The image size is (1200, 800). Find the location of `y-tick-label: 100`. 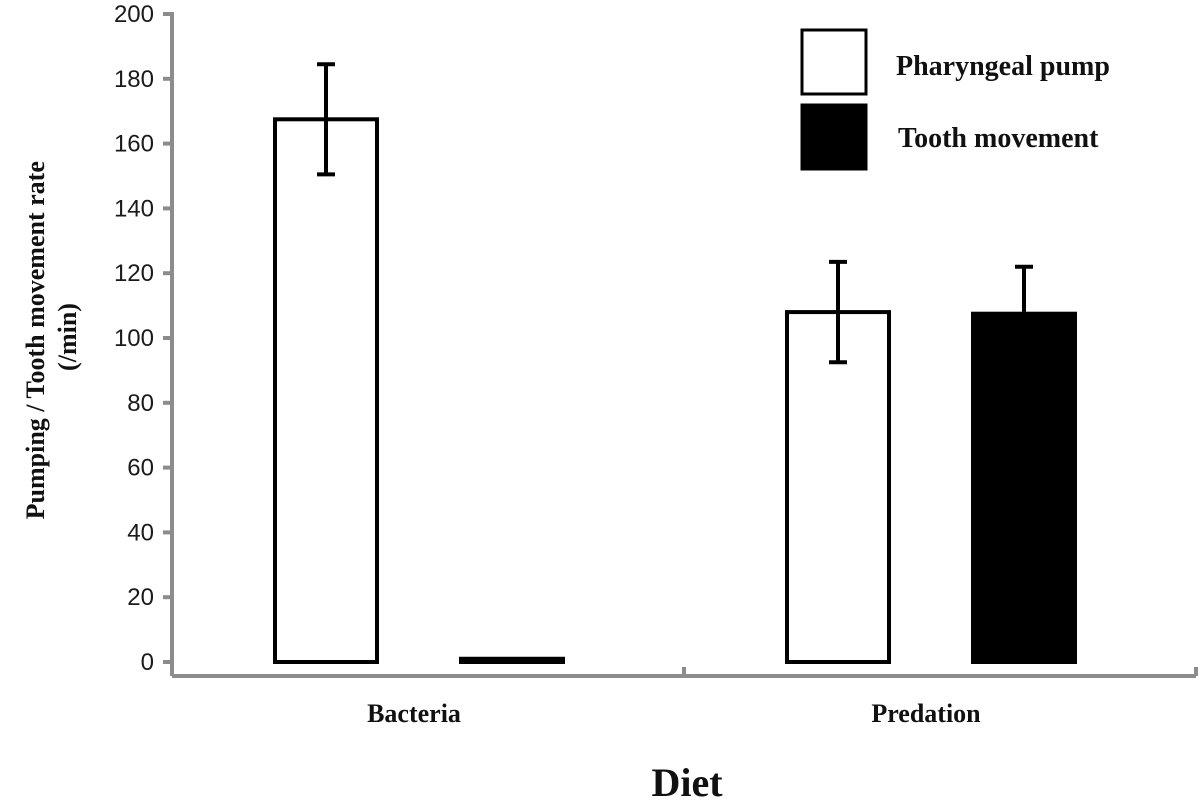

y-tick-label: 100 is located at coordinates (134, 338).